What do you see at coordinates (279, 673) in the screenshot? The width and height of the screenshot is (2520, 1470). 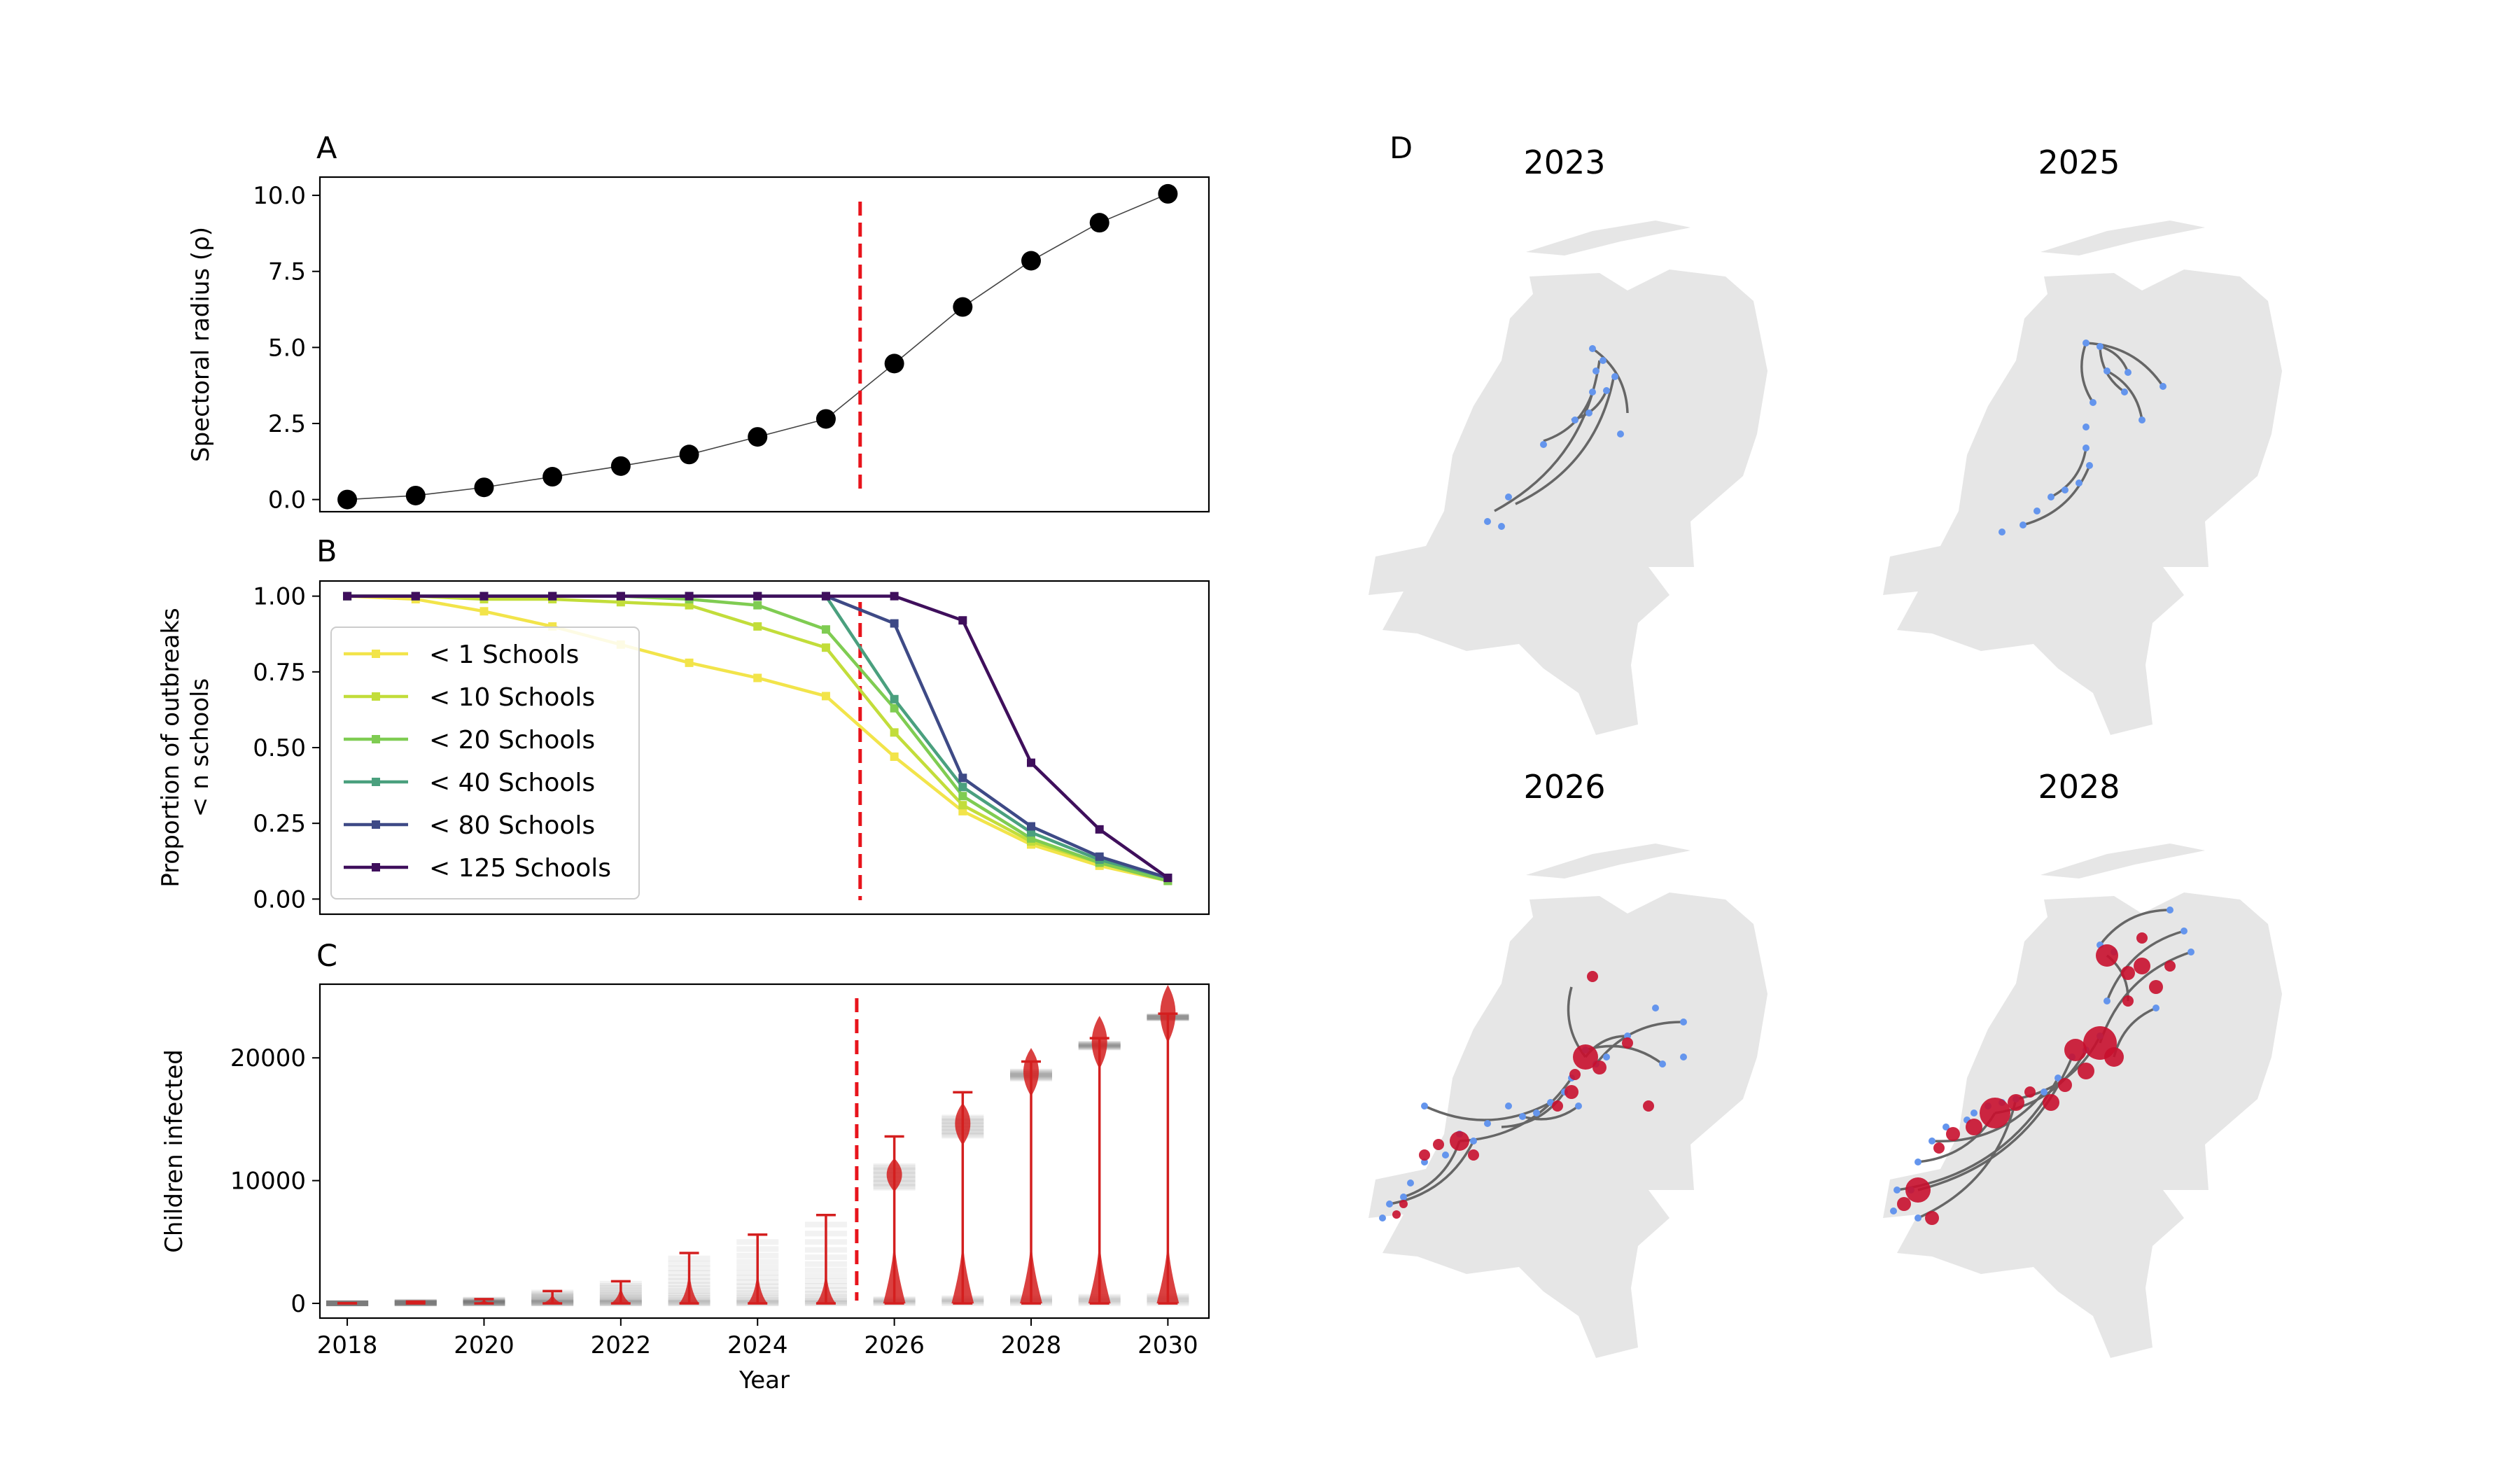 I see `y-tick-label: 0.75` at bounding box center [279, 673].